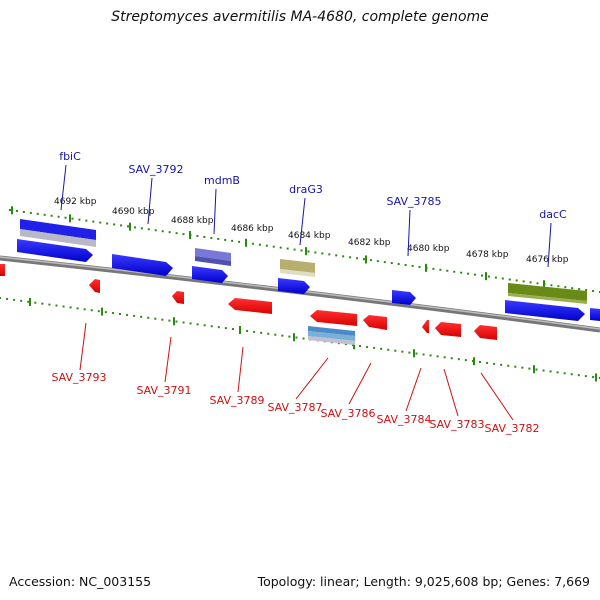 This screenshot has height=600, width=600. I want to click on gene-label-SAV_3792: SAV_3792, so click(155, 169).